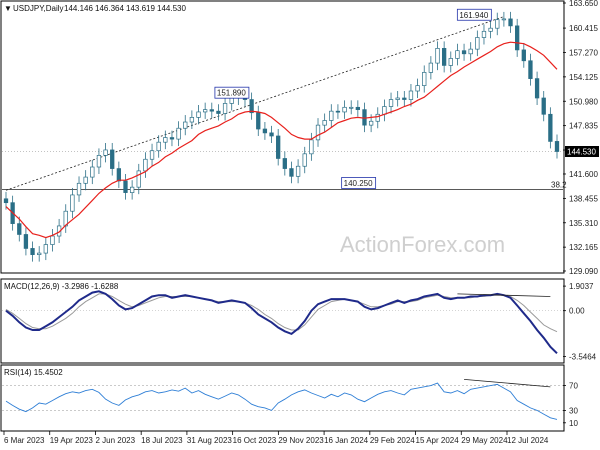 The image size is (600, 450). What do you see at coordinates (583, 4) in the screenshot?
I see `price-tick-label: 163.650` at bounding box center [583, 4].